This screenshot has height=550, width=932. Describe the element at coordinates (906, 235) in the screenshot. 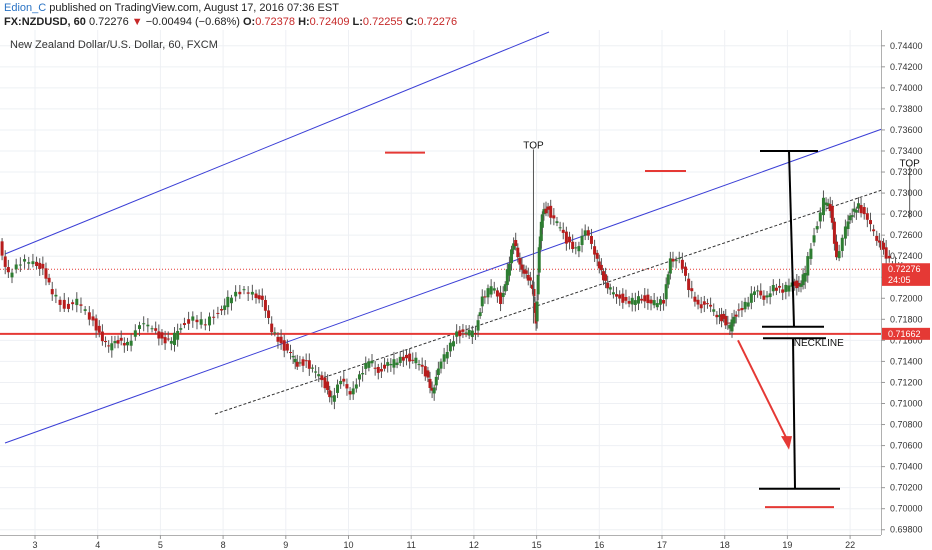

I see `y-tick-label: 0.72600` at that location.